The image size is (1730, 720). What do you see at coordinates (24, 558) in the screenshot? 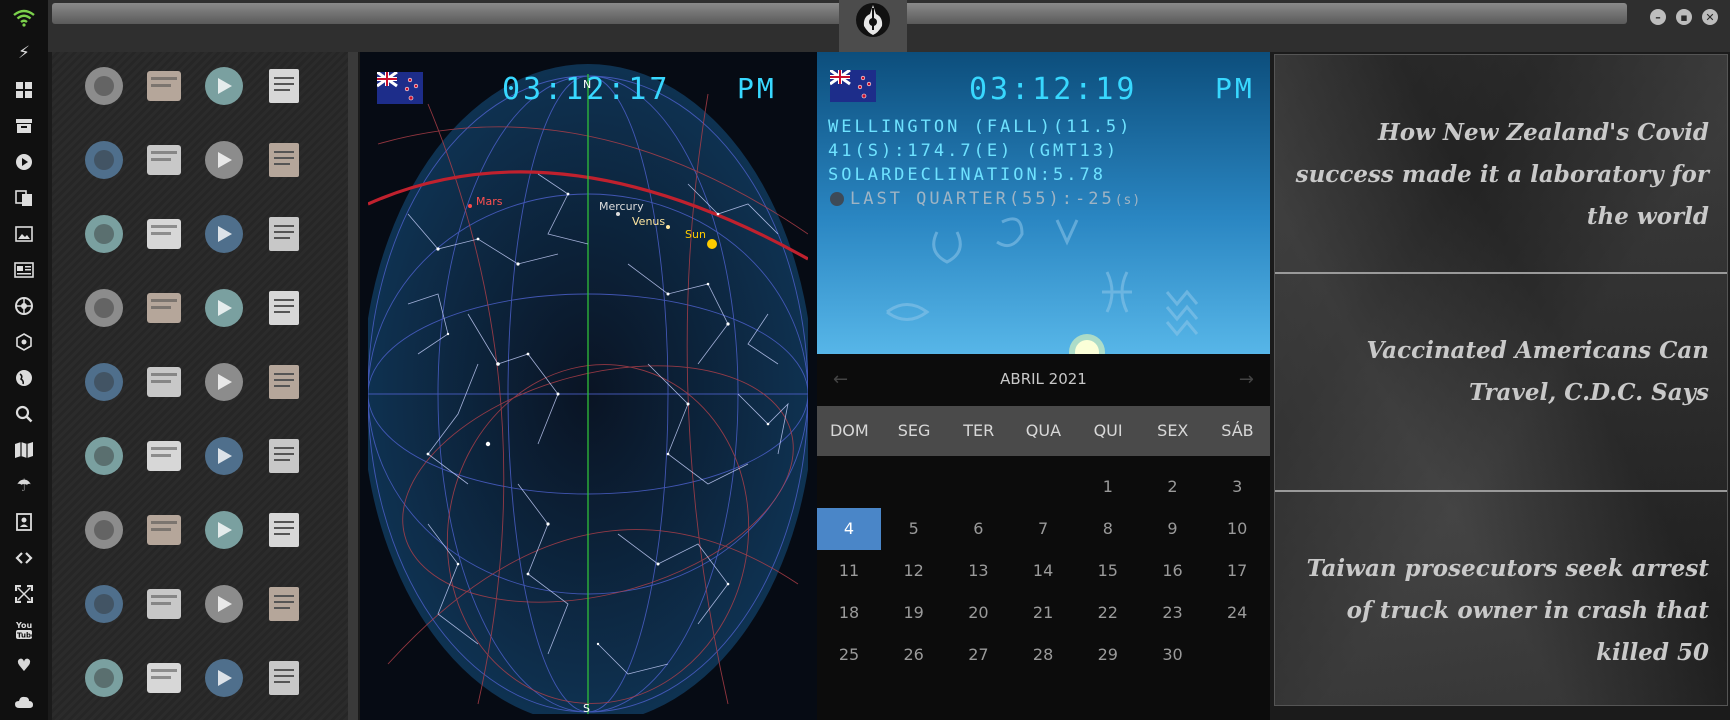
I see `link-icon` at bounding box center [24, 558].